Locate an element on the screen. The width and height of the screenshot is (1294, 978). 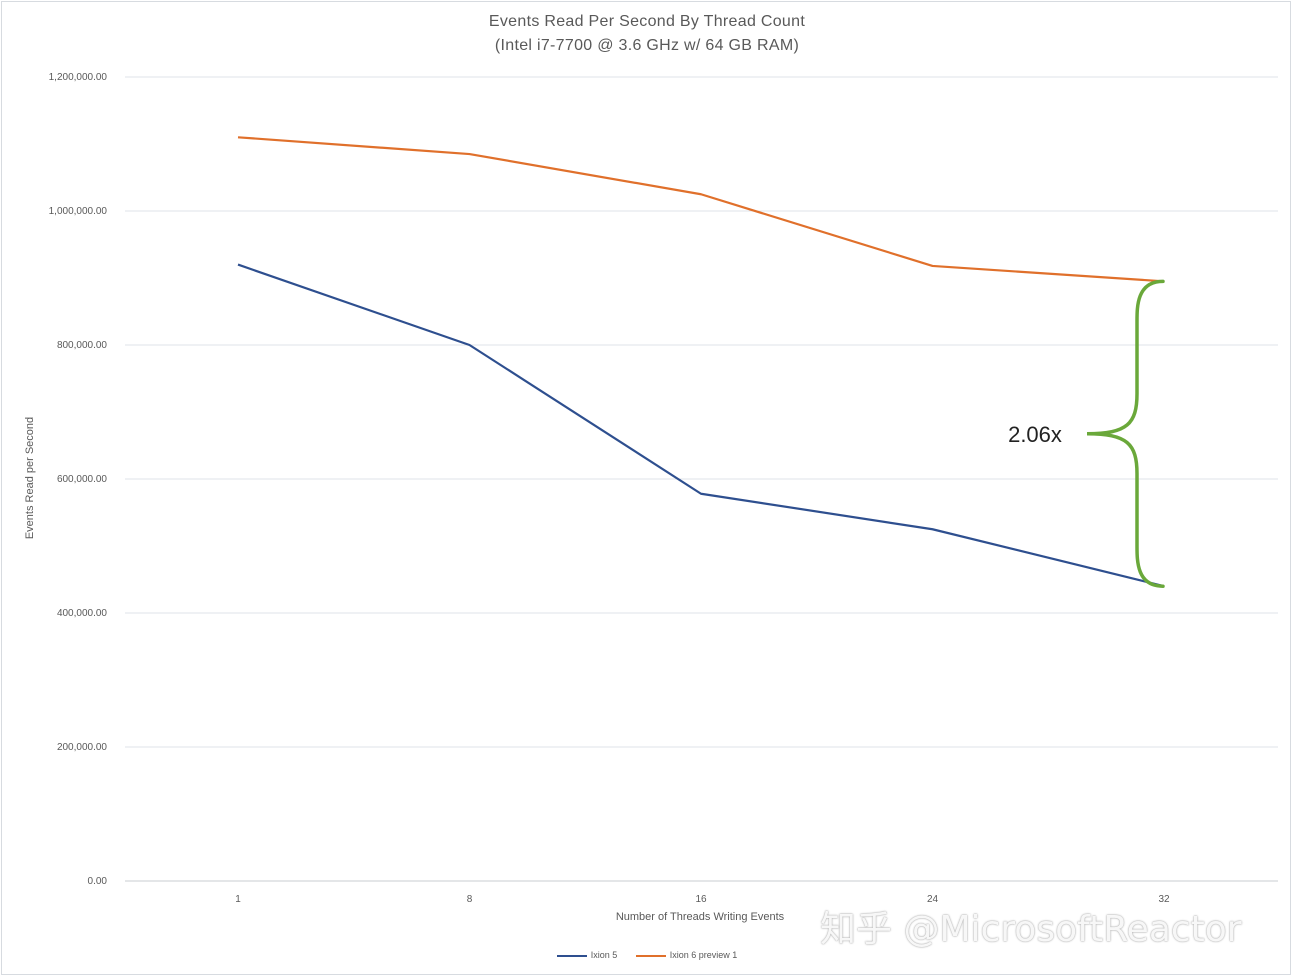
legend-label-series-2: Ixion 6 preview 1 is located at coordinates (703, 955).